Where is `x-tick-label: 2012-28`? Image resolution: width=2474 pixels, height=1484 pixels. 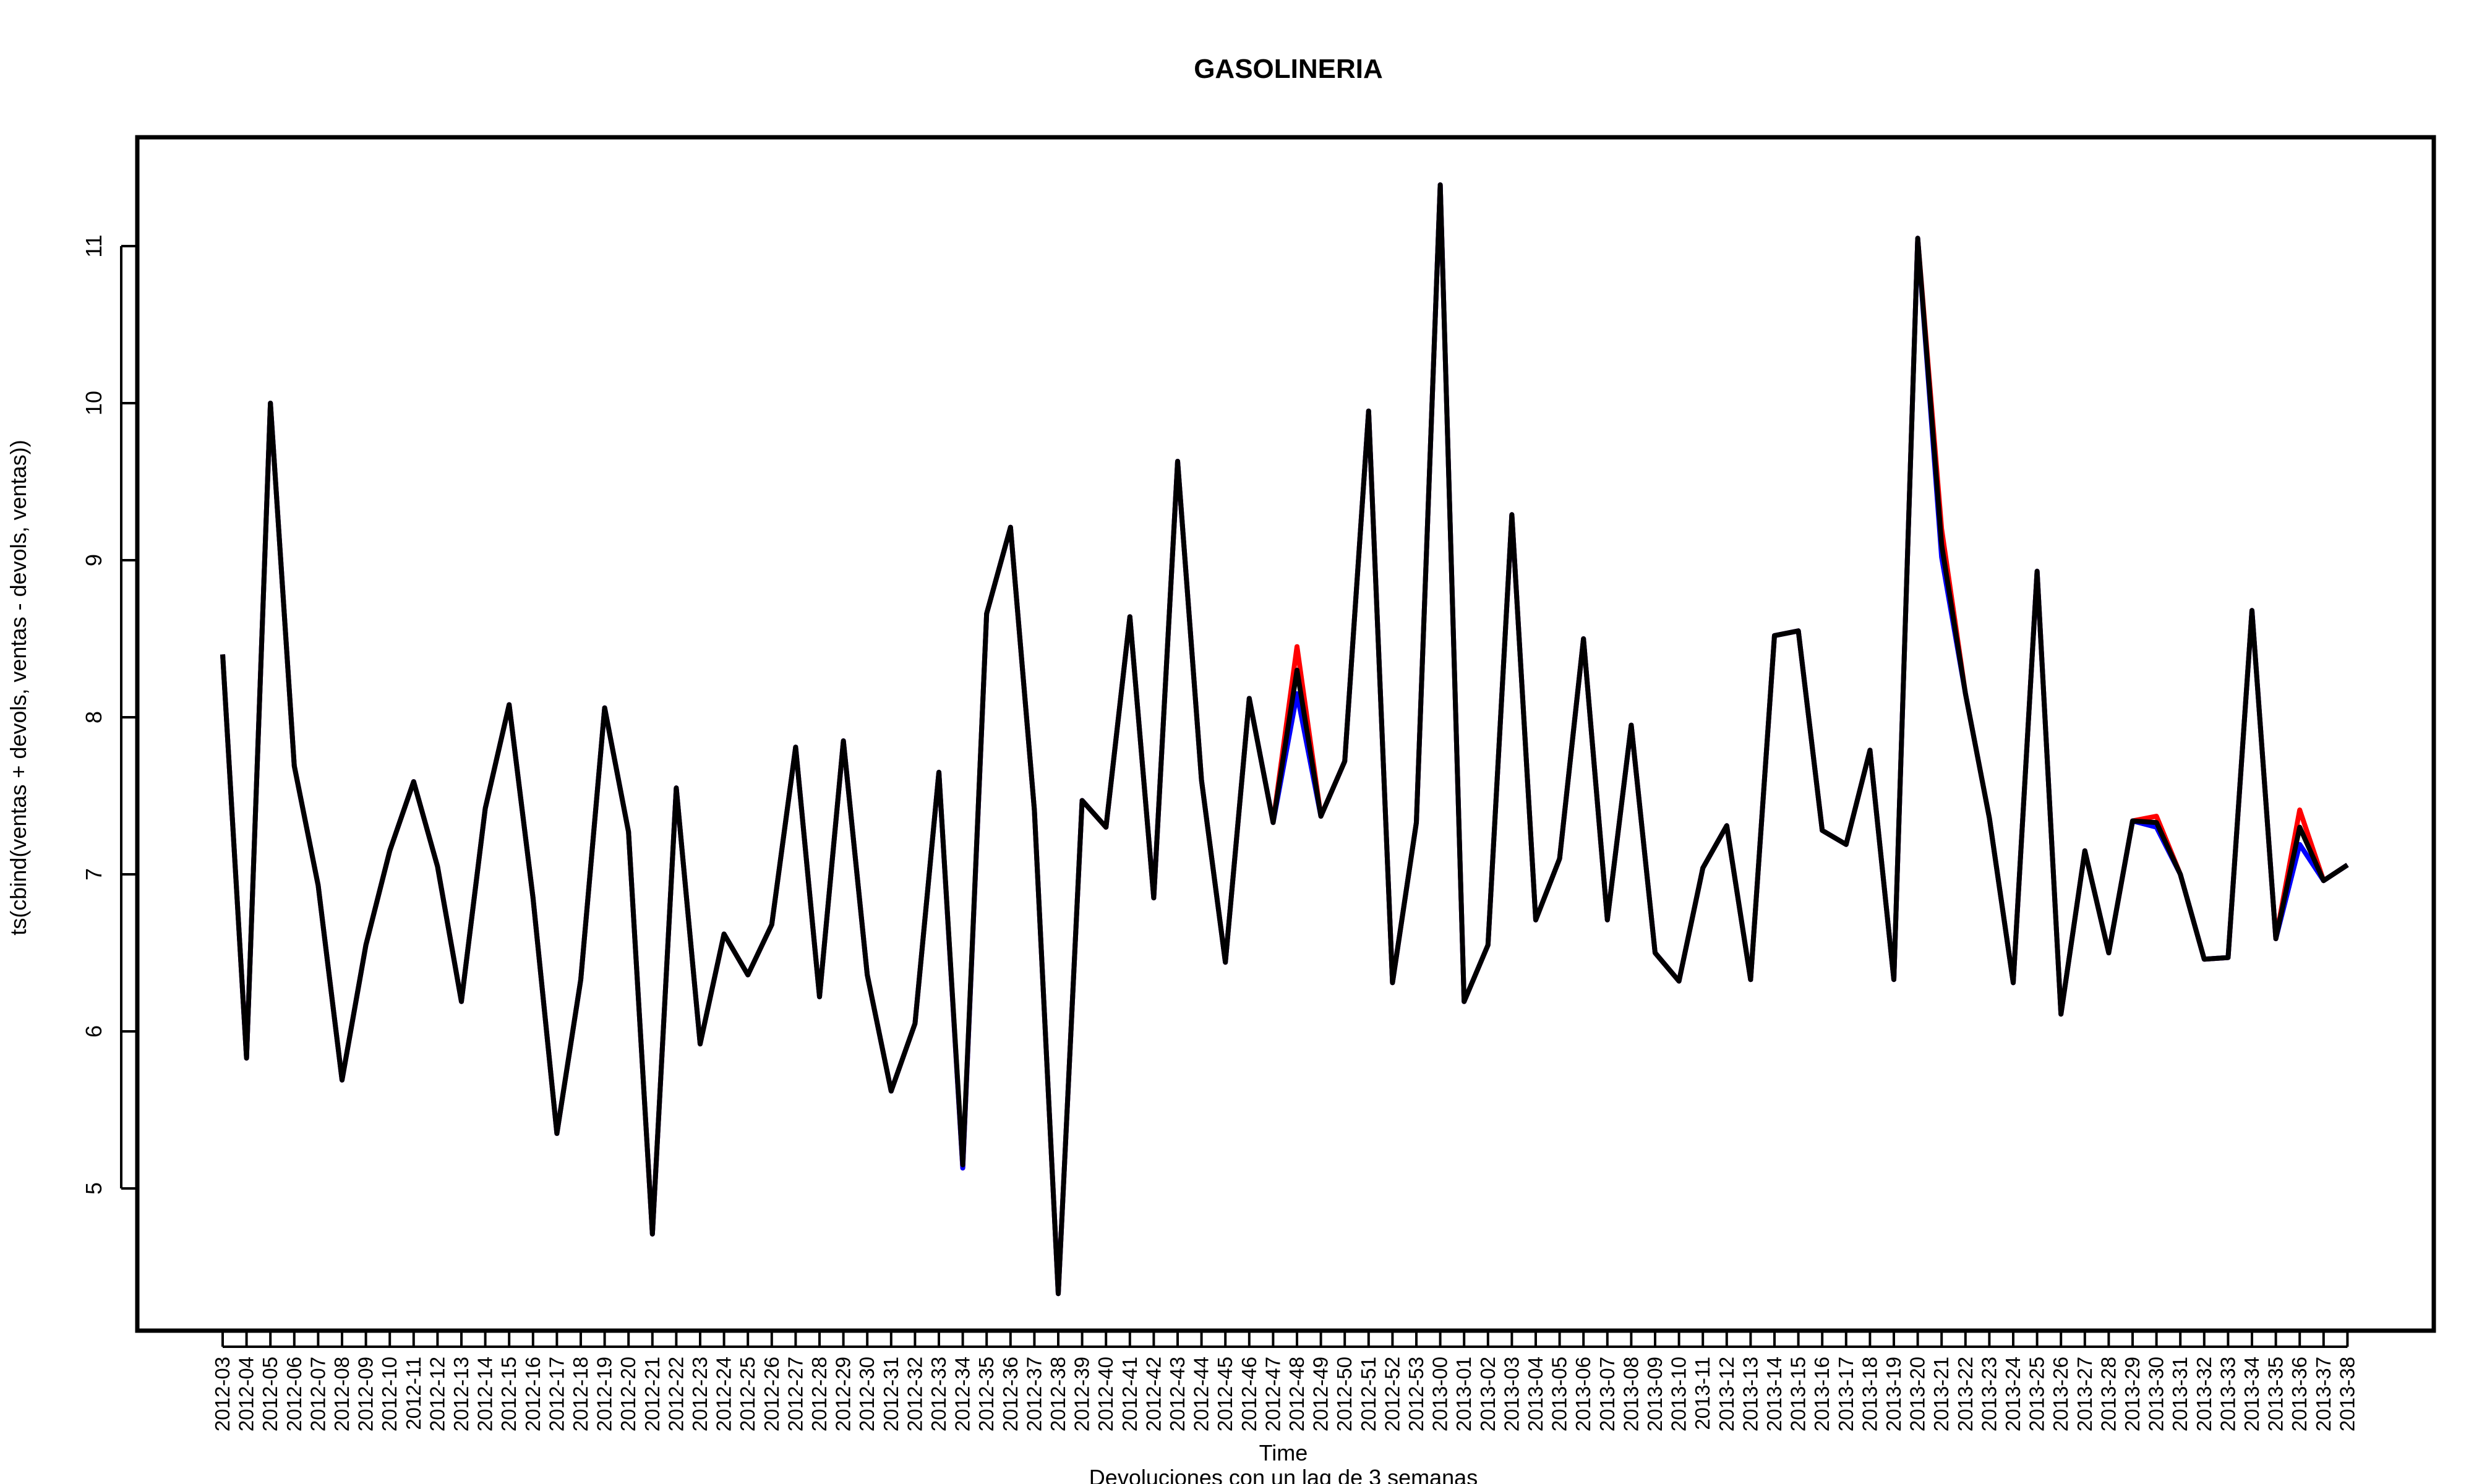 x-tick-label: 2012-28 is located at coordinates (819, 1394).